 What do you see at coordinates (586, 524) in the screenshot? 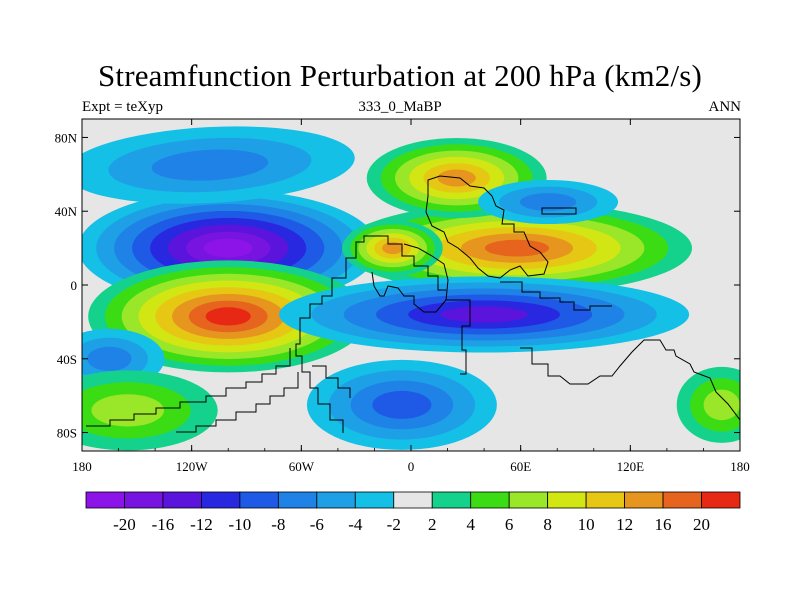
I see `colorbar-label: 10` at bounding box center [586, 524].